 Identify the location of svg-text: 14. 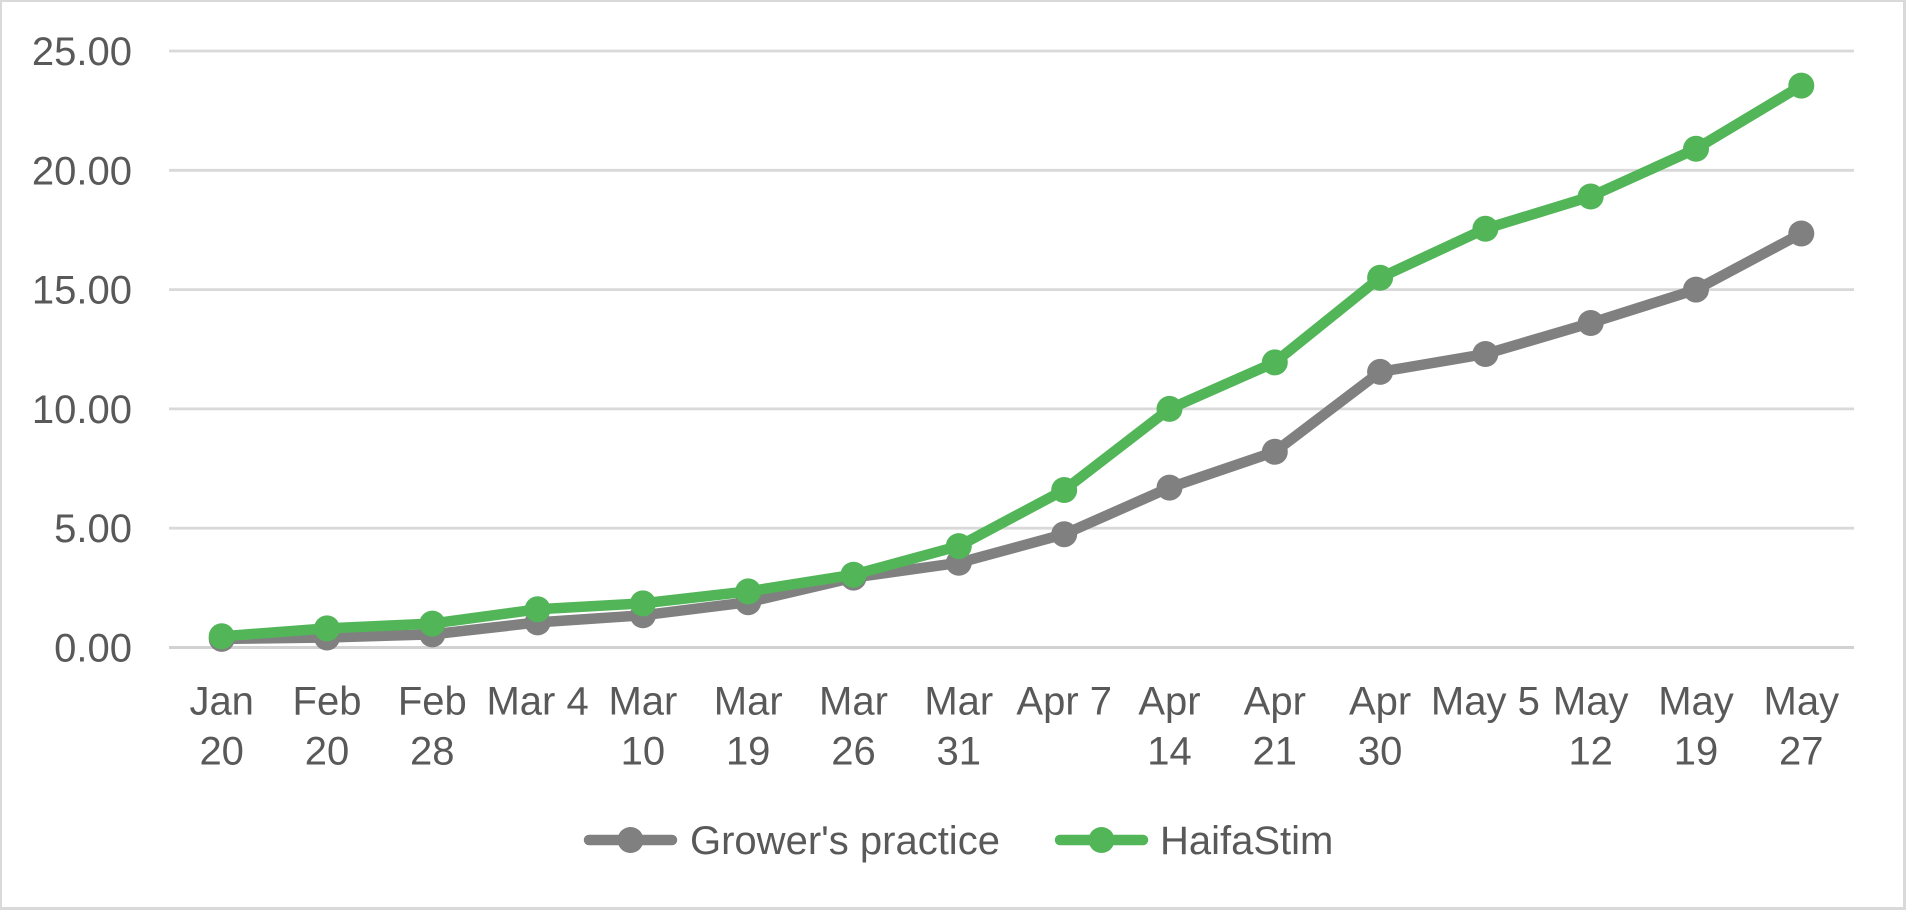
(1169, 752).